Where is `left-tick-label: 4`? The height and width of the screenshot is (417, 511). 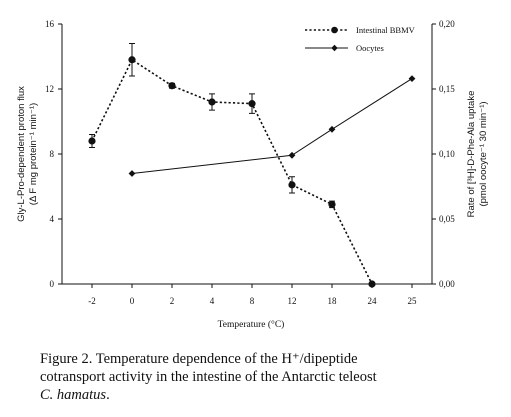 left-tick-label: 4 is located at coordinates (52, 219).